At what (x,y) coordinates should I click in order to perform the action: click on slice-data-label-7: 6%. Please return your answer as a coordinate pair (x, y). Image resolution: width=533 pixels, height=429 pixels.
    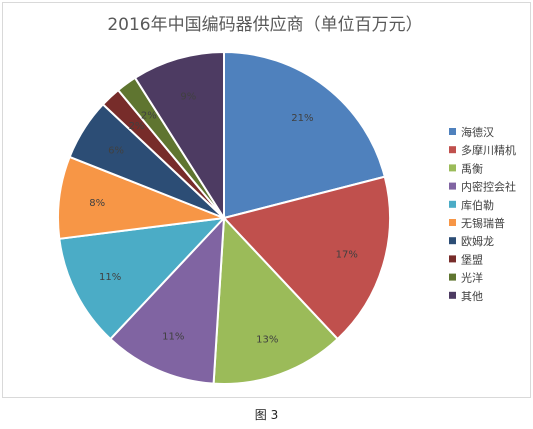
    Looking at the image, I should click on (116, 151).